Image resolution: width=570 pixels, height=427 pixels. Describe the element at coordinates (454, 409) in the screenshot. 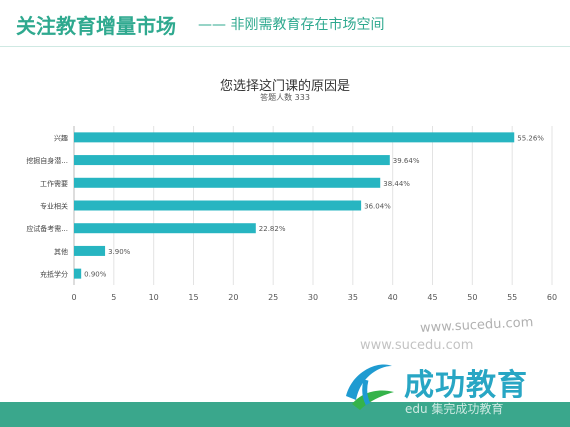

I see `watermark-text: edu 集完成功教育` at that location.